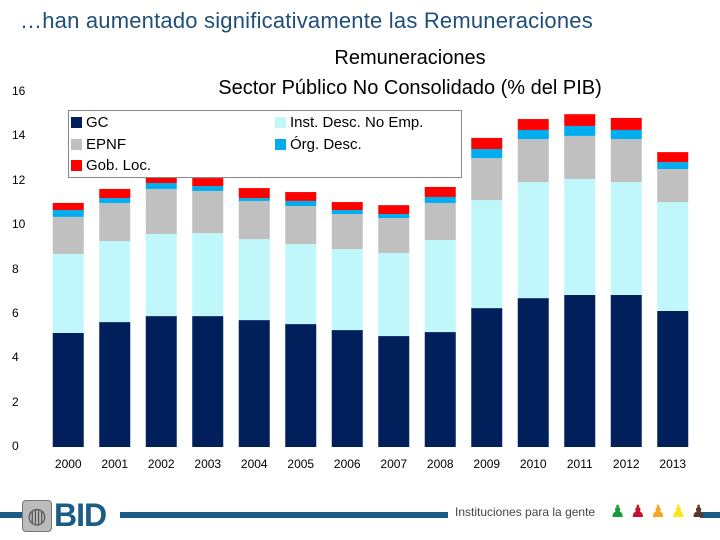 Image resolution: width=720 pixels, height=540 pixels. I want to click on x-tick-label: 2007, so click(394, 464).